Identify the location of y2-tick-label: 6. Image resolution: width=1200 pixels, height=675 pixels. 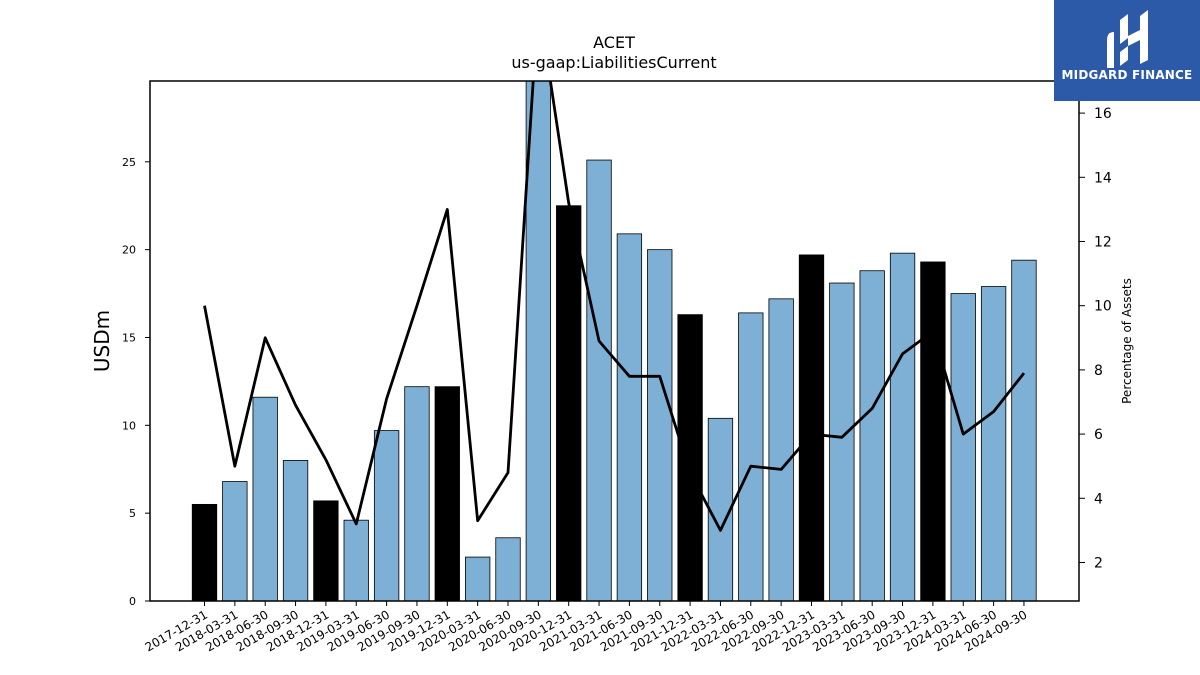
(1098, 435).